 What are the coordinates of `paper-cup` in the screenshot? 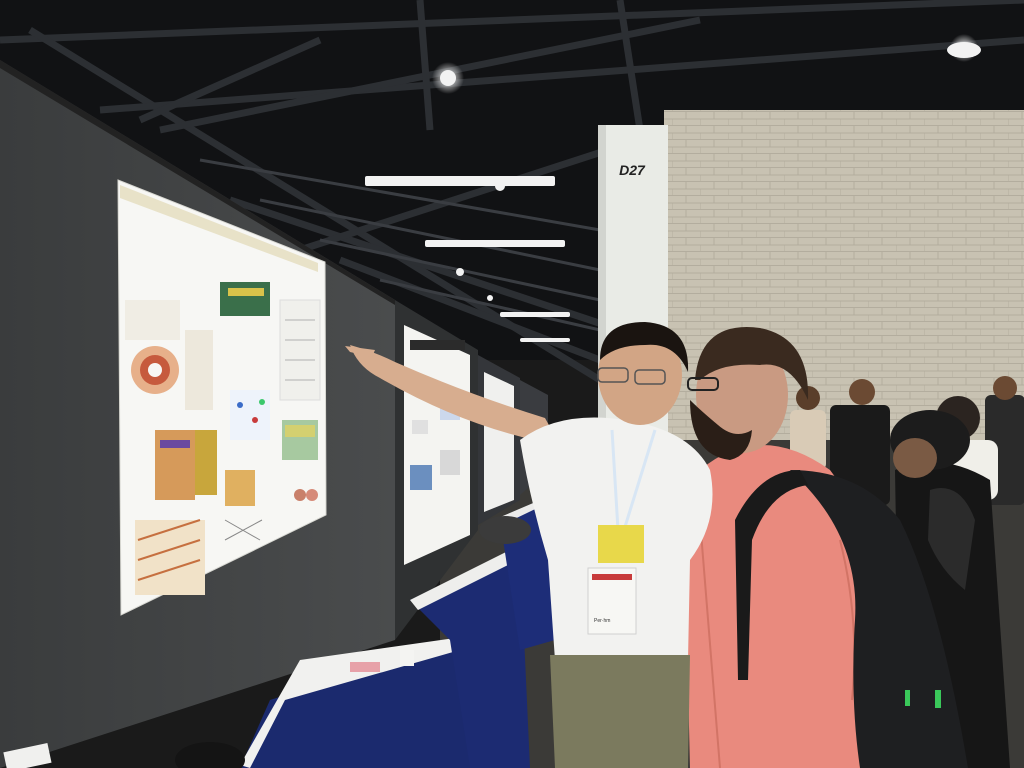 It's located at (407, 658).